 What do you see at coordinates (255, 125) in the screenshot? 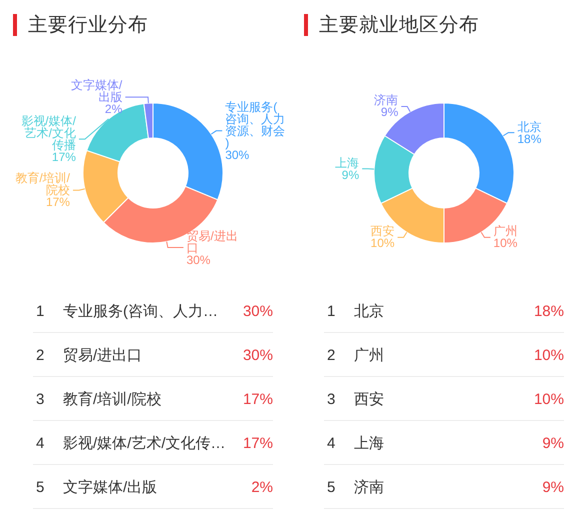
I see `slice-label: 专业服务(咨询、人力资源、财会)` at bounding box center [255, 125].